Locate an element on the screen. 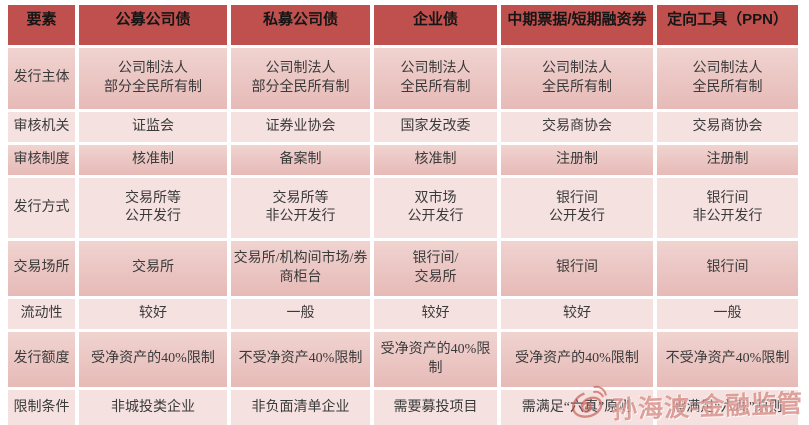 This screenshot has width=809, height=425. table-cell: 证券业协会 is located at coordinates (300, 127).